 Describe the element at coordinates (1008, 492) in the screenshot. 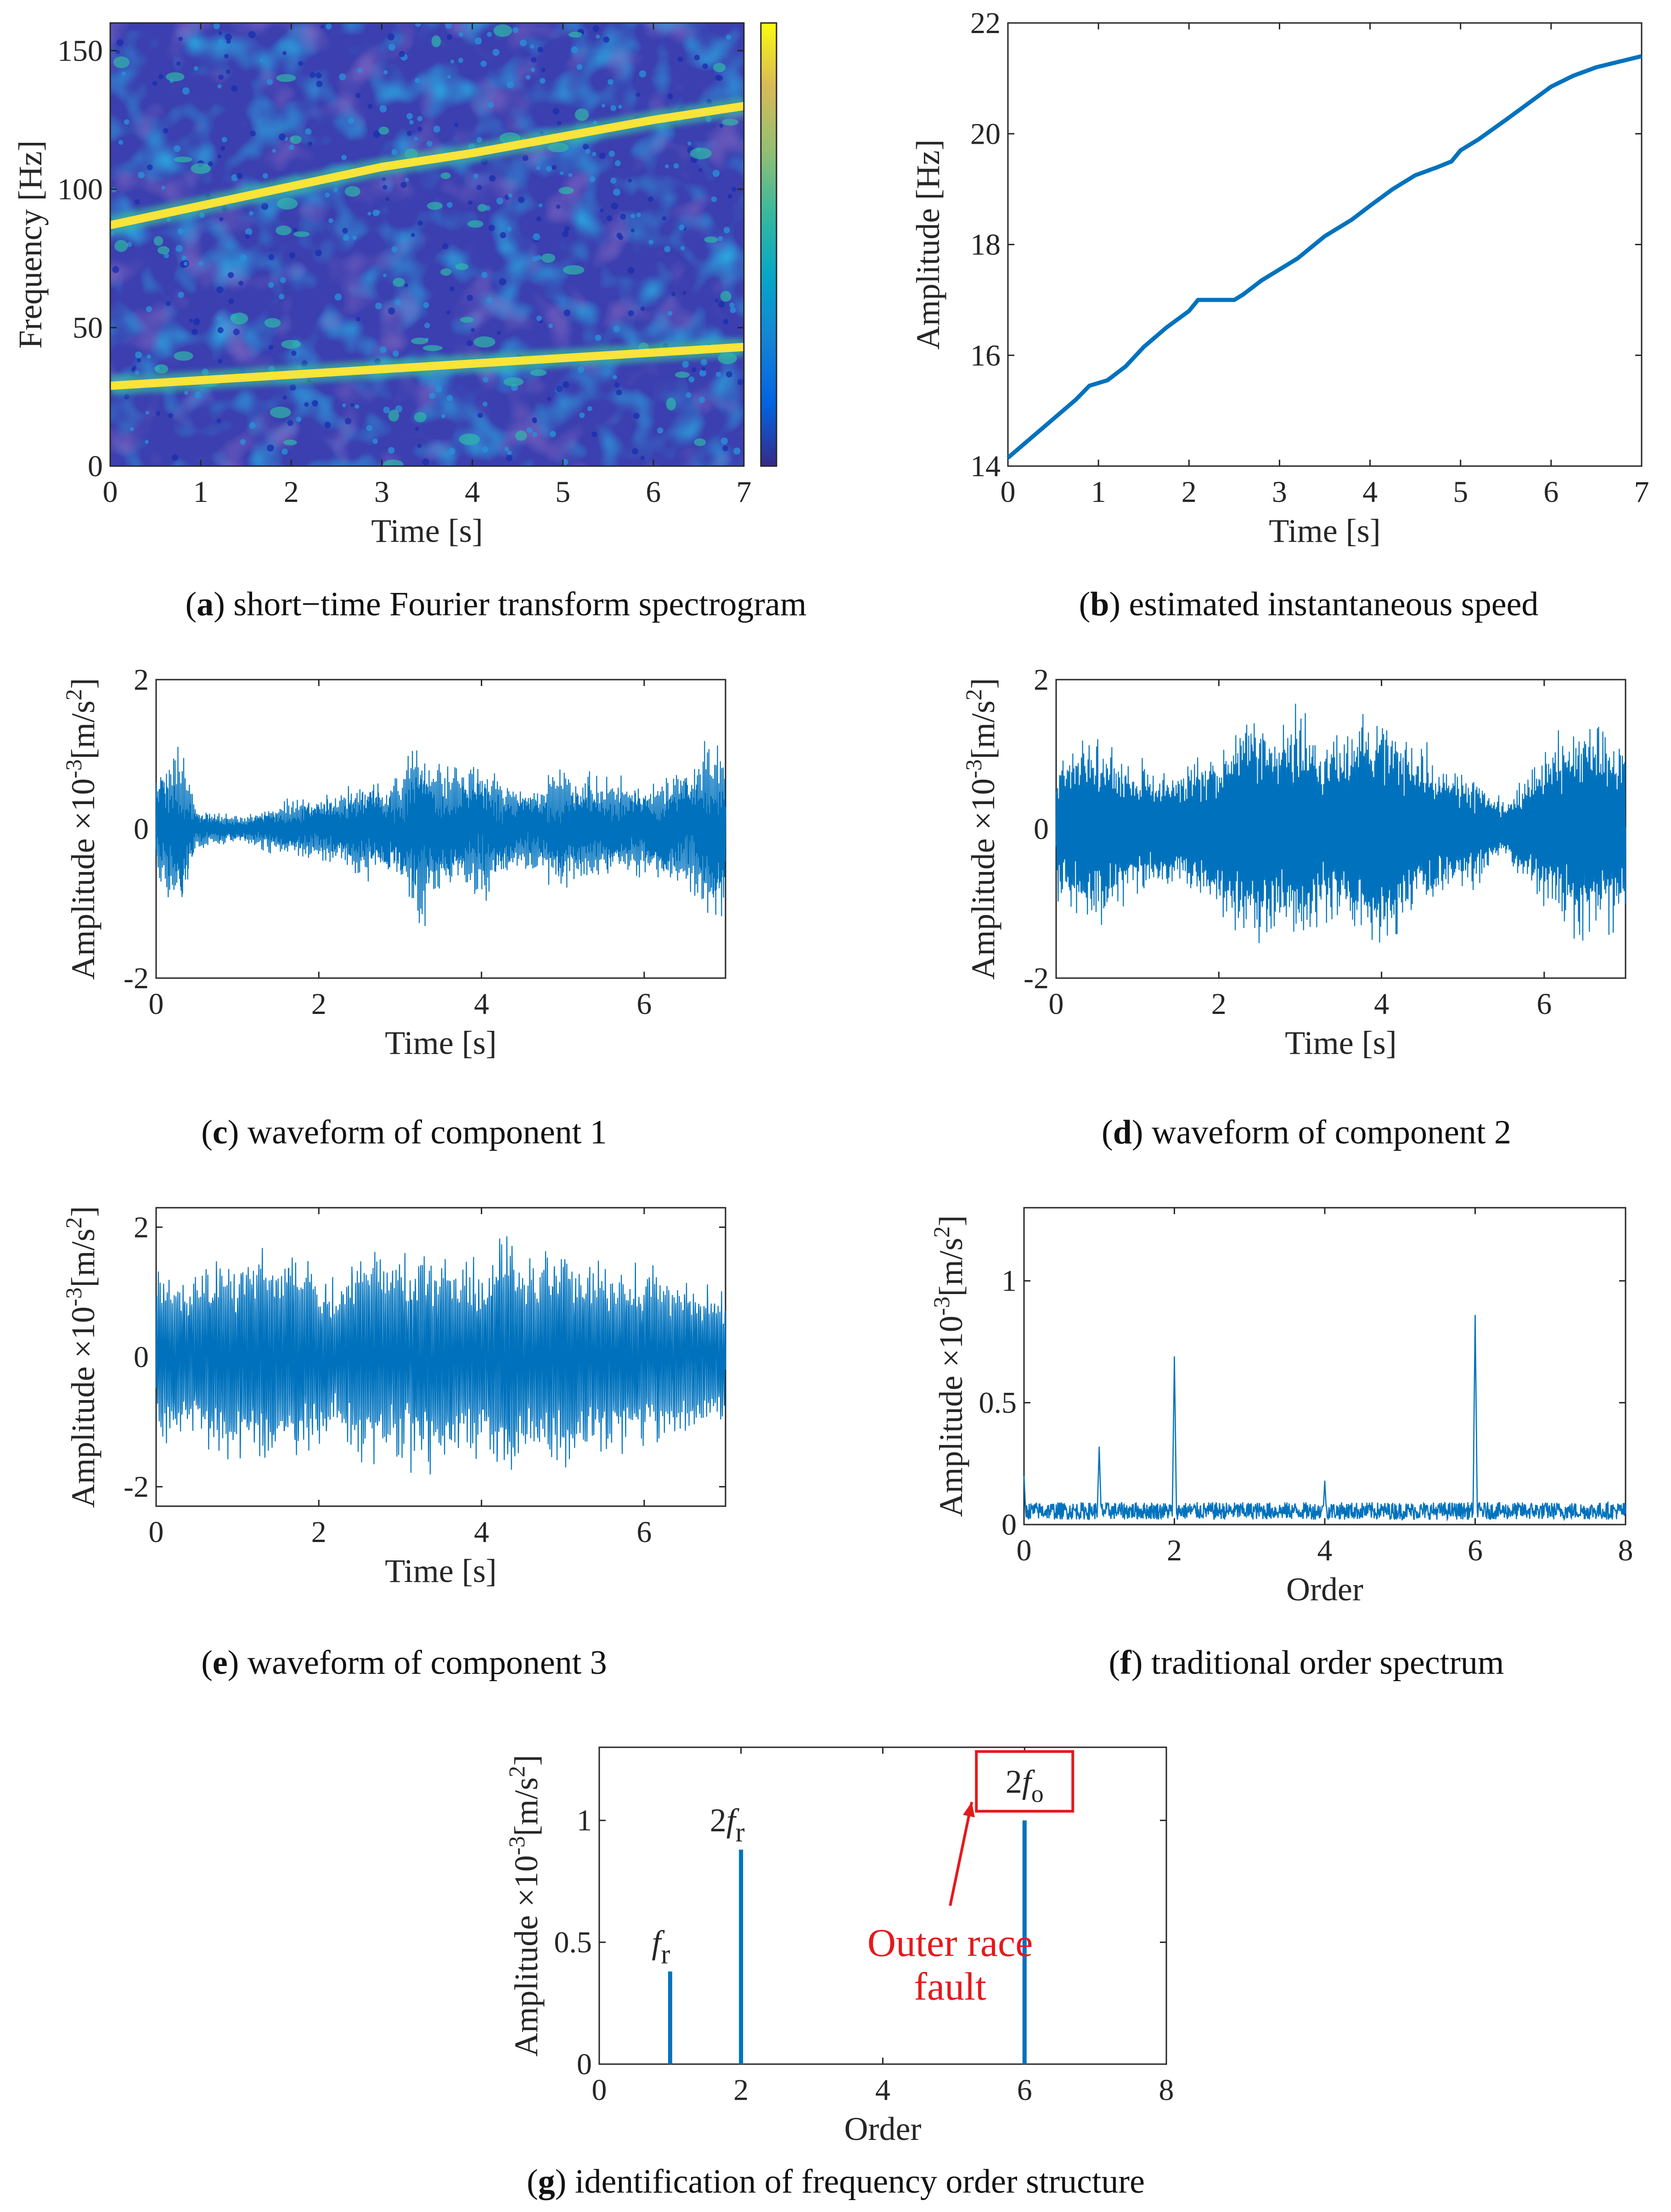

I see `x-tick-label: 0` at that location.